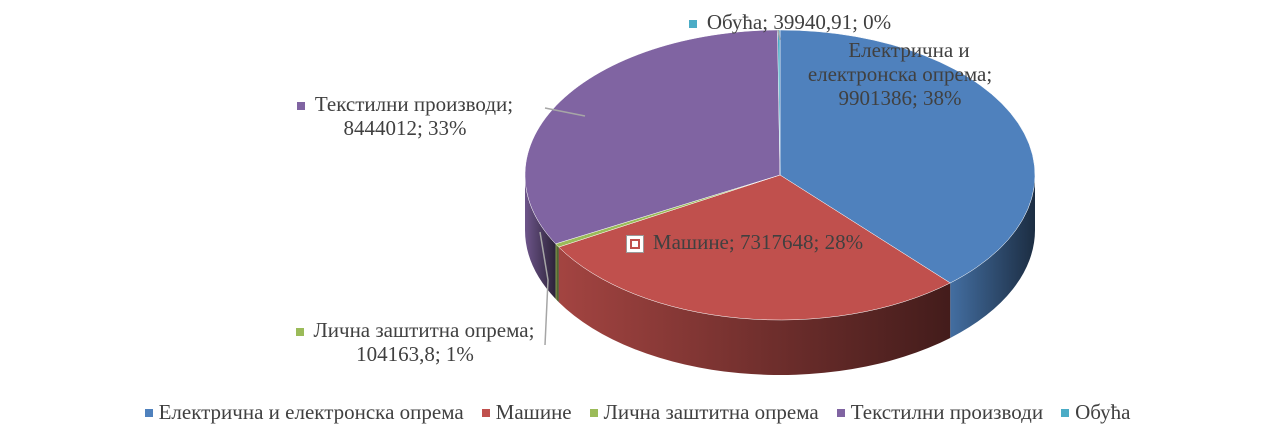  Describe the element at coordinates (947, 412) in the screenshot. I see `legend-label: Текстилни производи` at that location.